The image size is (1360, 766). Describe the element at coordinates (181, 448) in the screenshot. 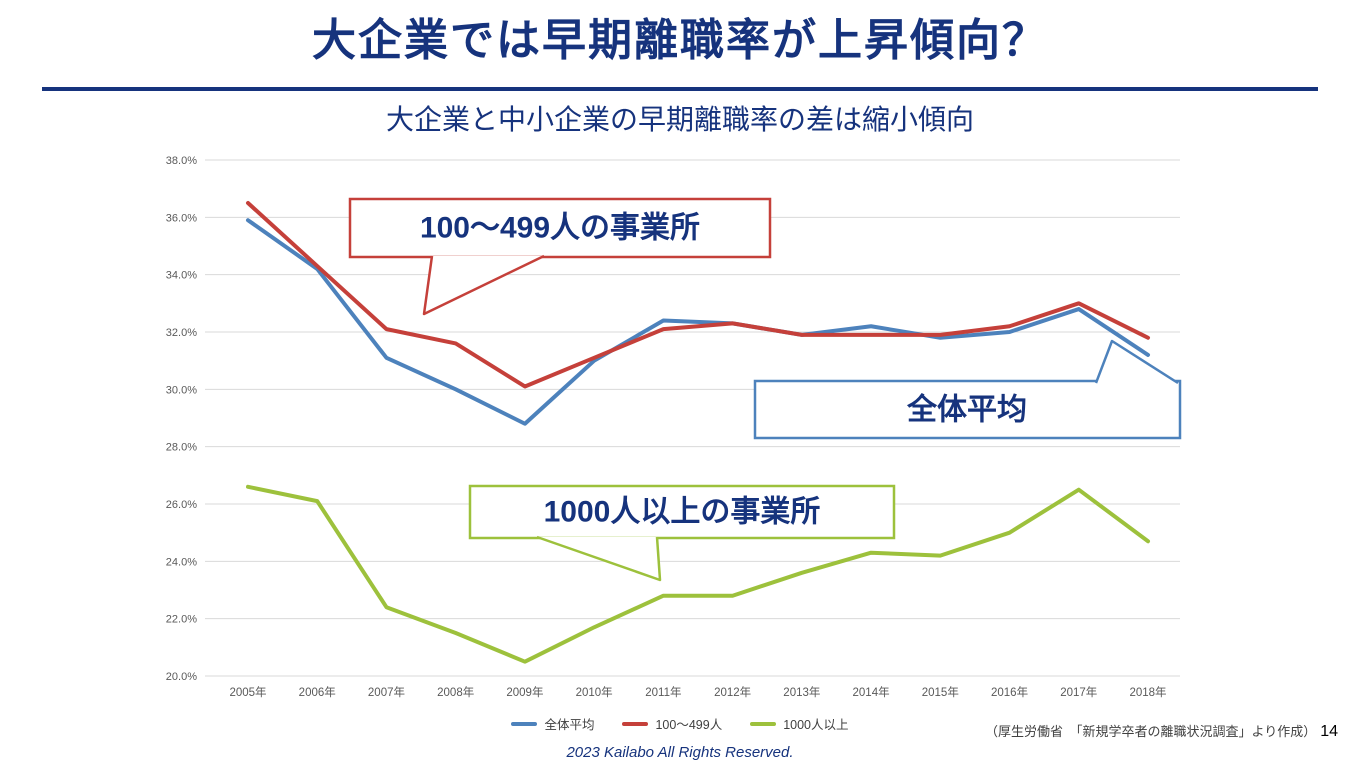

I see `y-axis-tick-label: 28.0%` at that location.